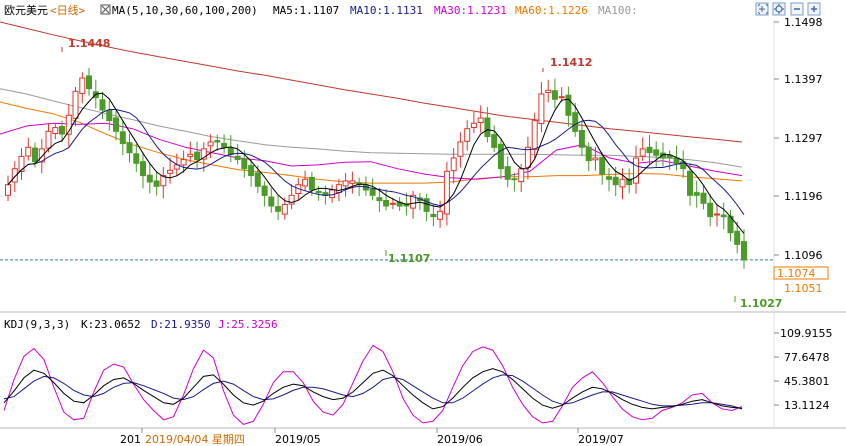 The image size is (846, 446). I want to click on price-tags: 1.1074 1.1051, so click(801, 280).